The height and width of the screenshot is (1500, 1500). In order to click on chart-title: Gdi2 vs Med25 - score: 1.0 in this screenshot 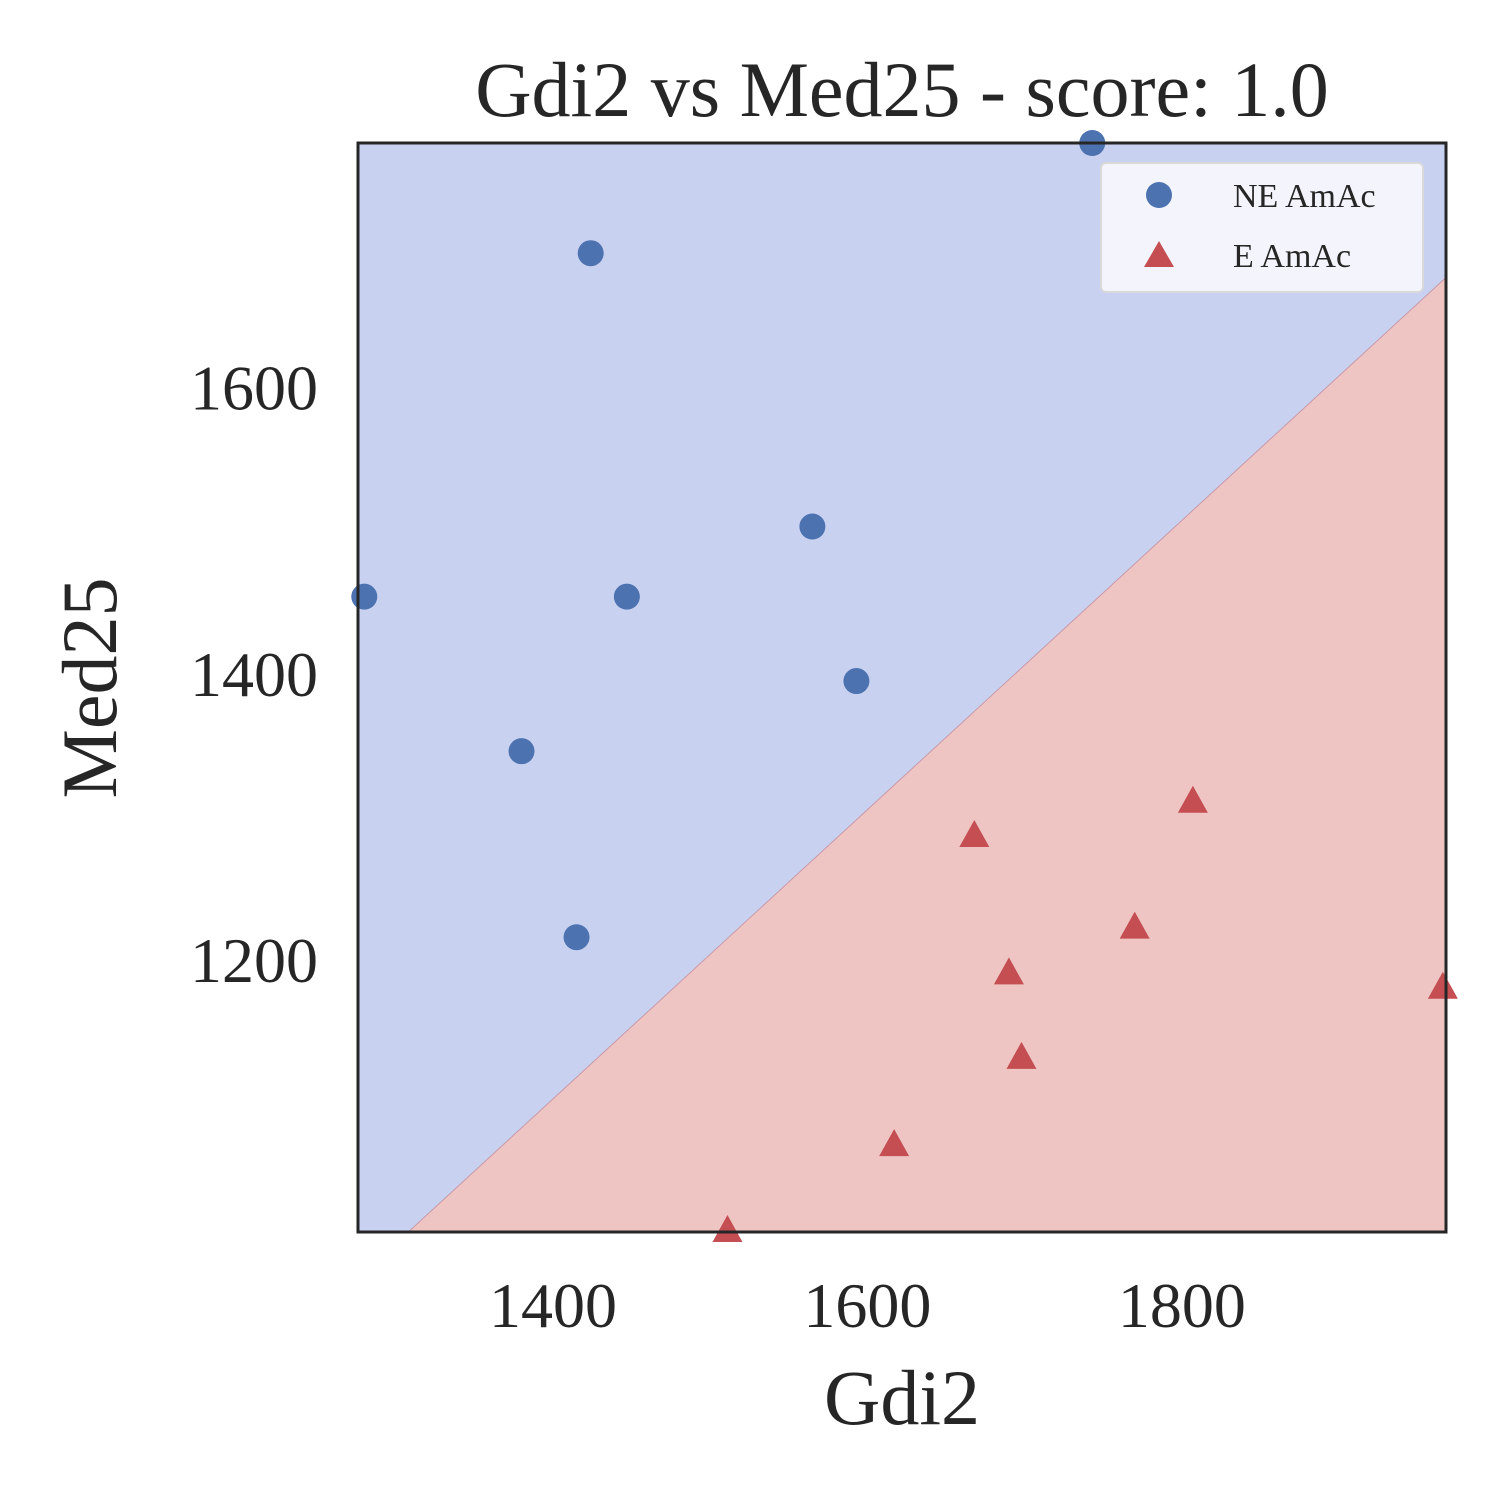, I will do `click(902, 89)`.